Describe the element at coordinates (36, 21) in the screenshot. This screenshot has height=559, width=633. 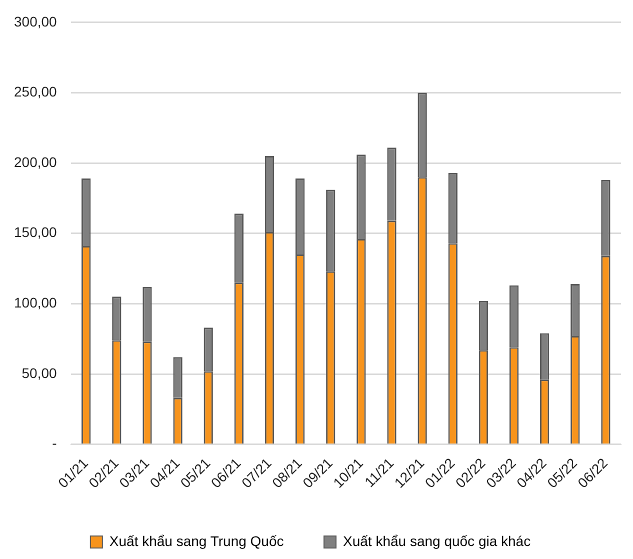
I see `y-tick-label: 300,00` at that location.